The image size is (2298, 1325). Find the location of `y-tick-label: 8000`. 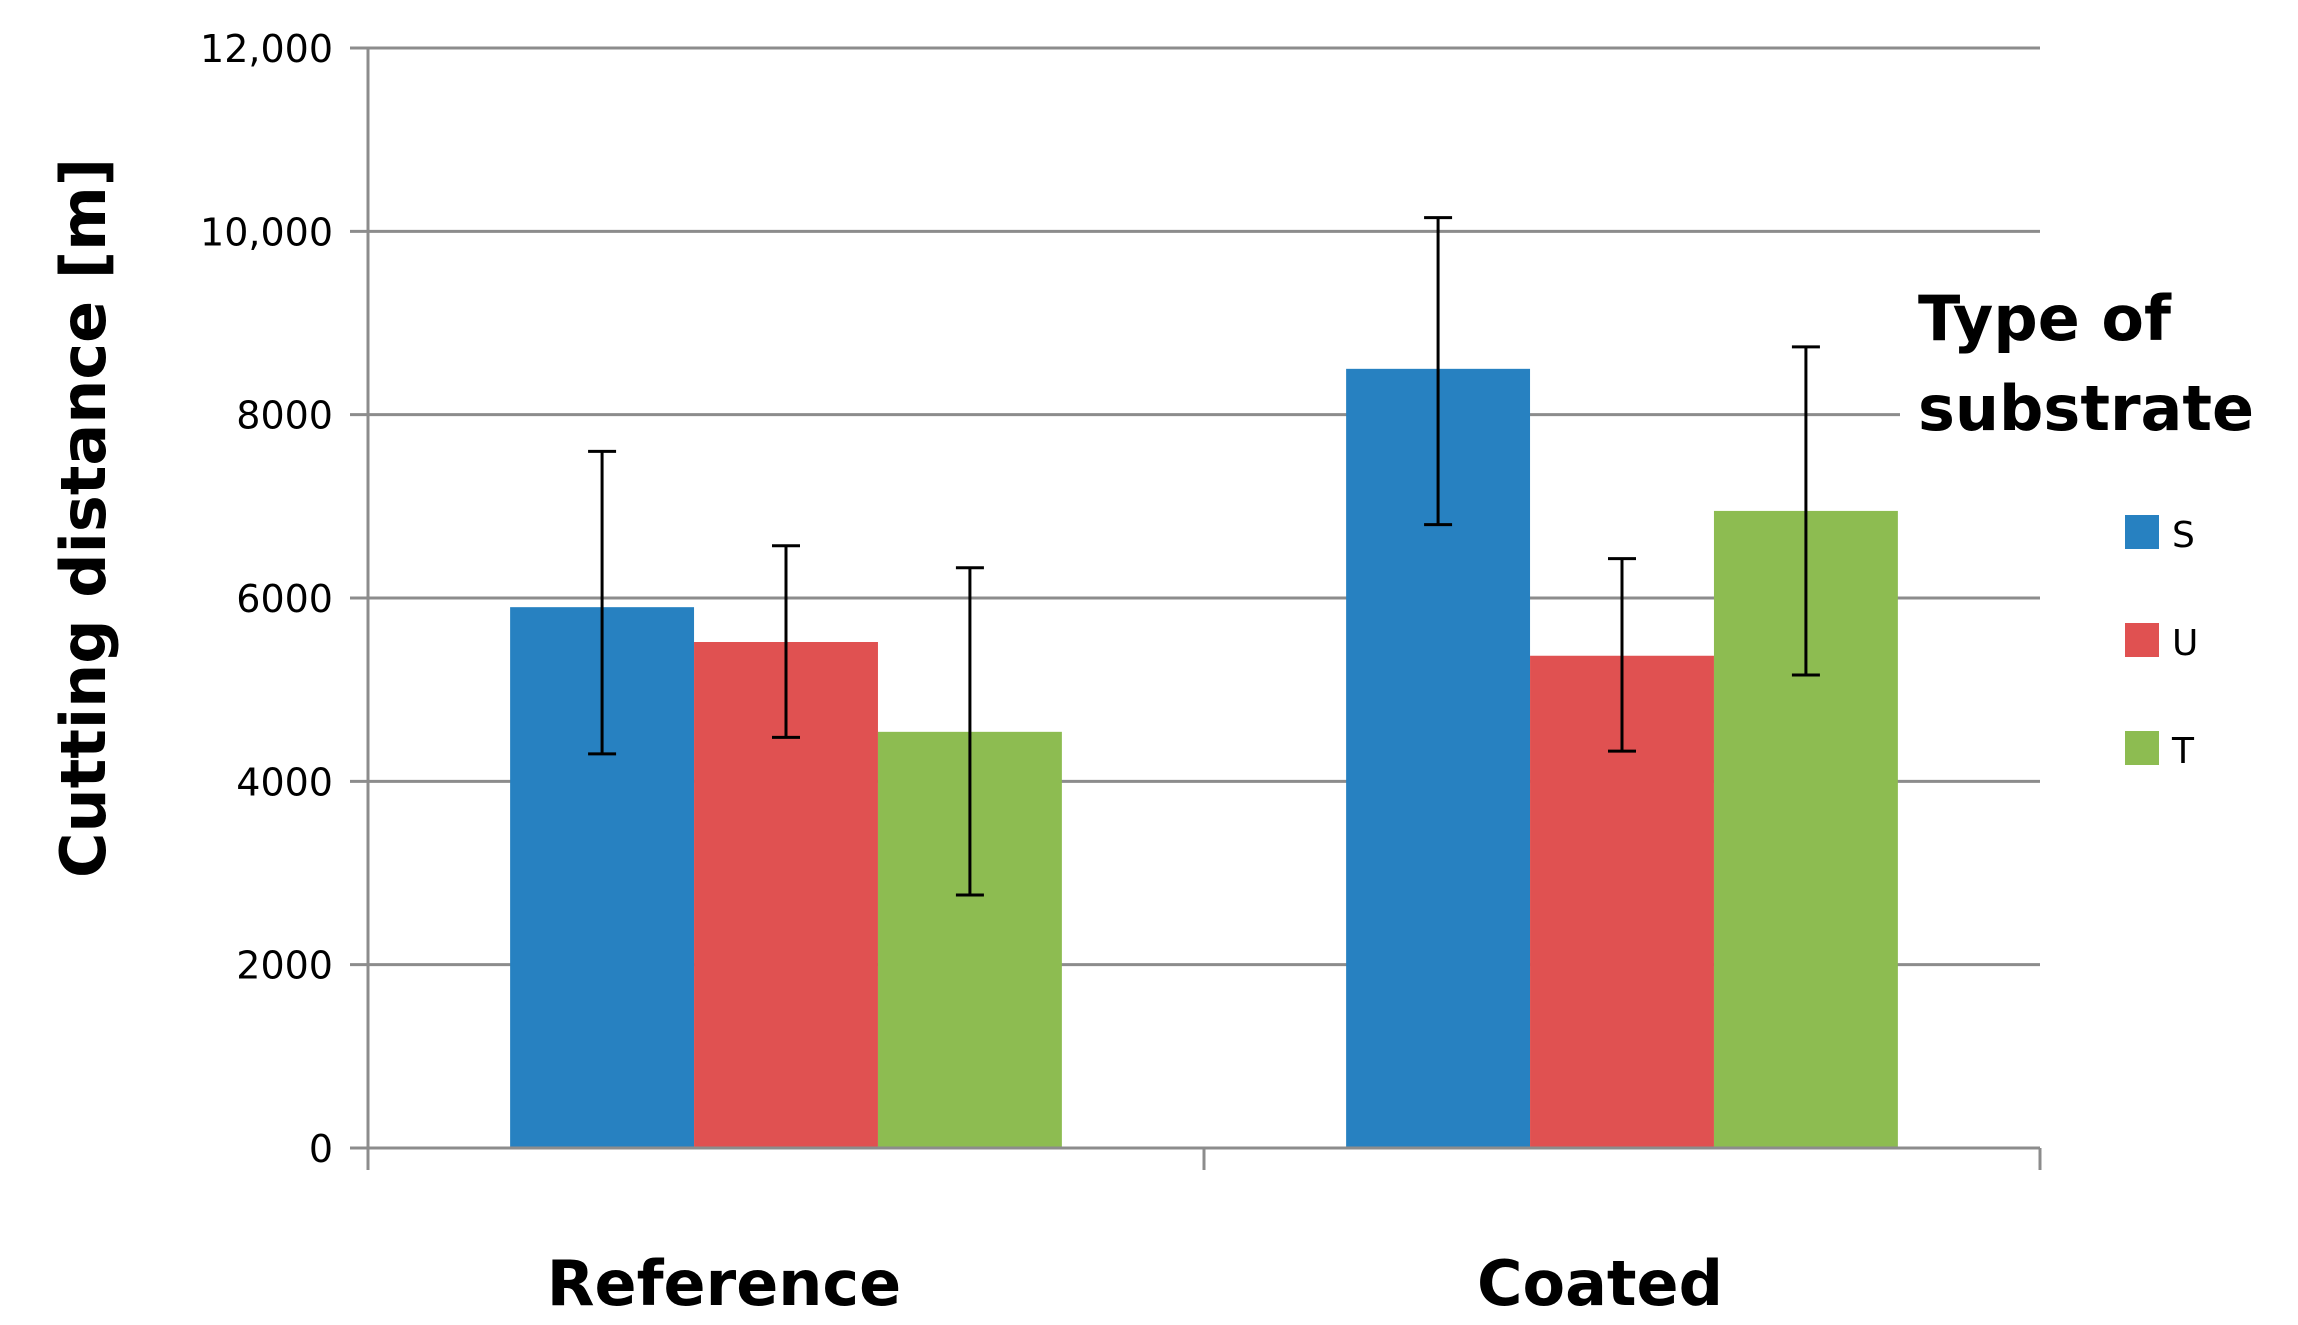

y-tick-label: 8000 is located at coordinates (284, 416).